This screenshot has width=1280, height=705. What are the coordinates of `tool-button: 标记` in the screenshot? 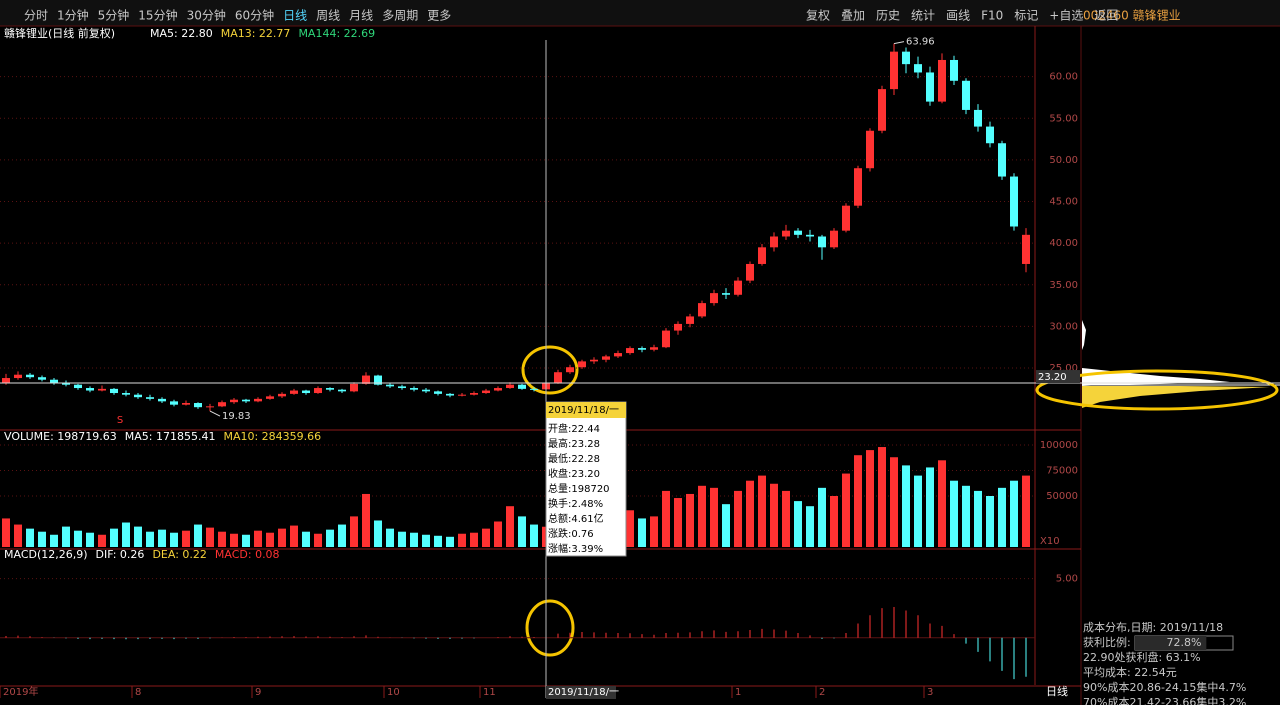 It's located at (1026, 16).